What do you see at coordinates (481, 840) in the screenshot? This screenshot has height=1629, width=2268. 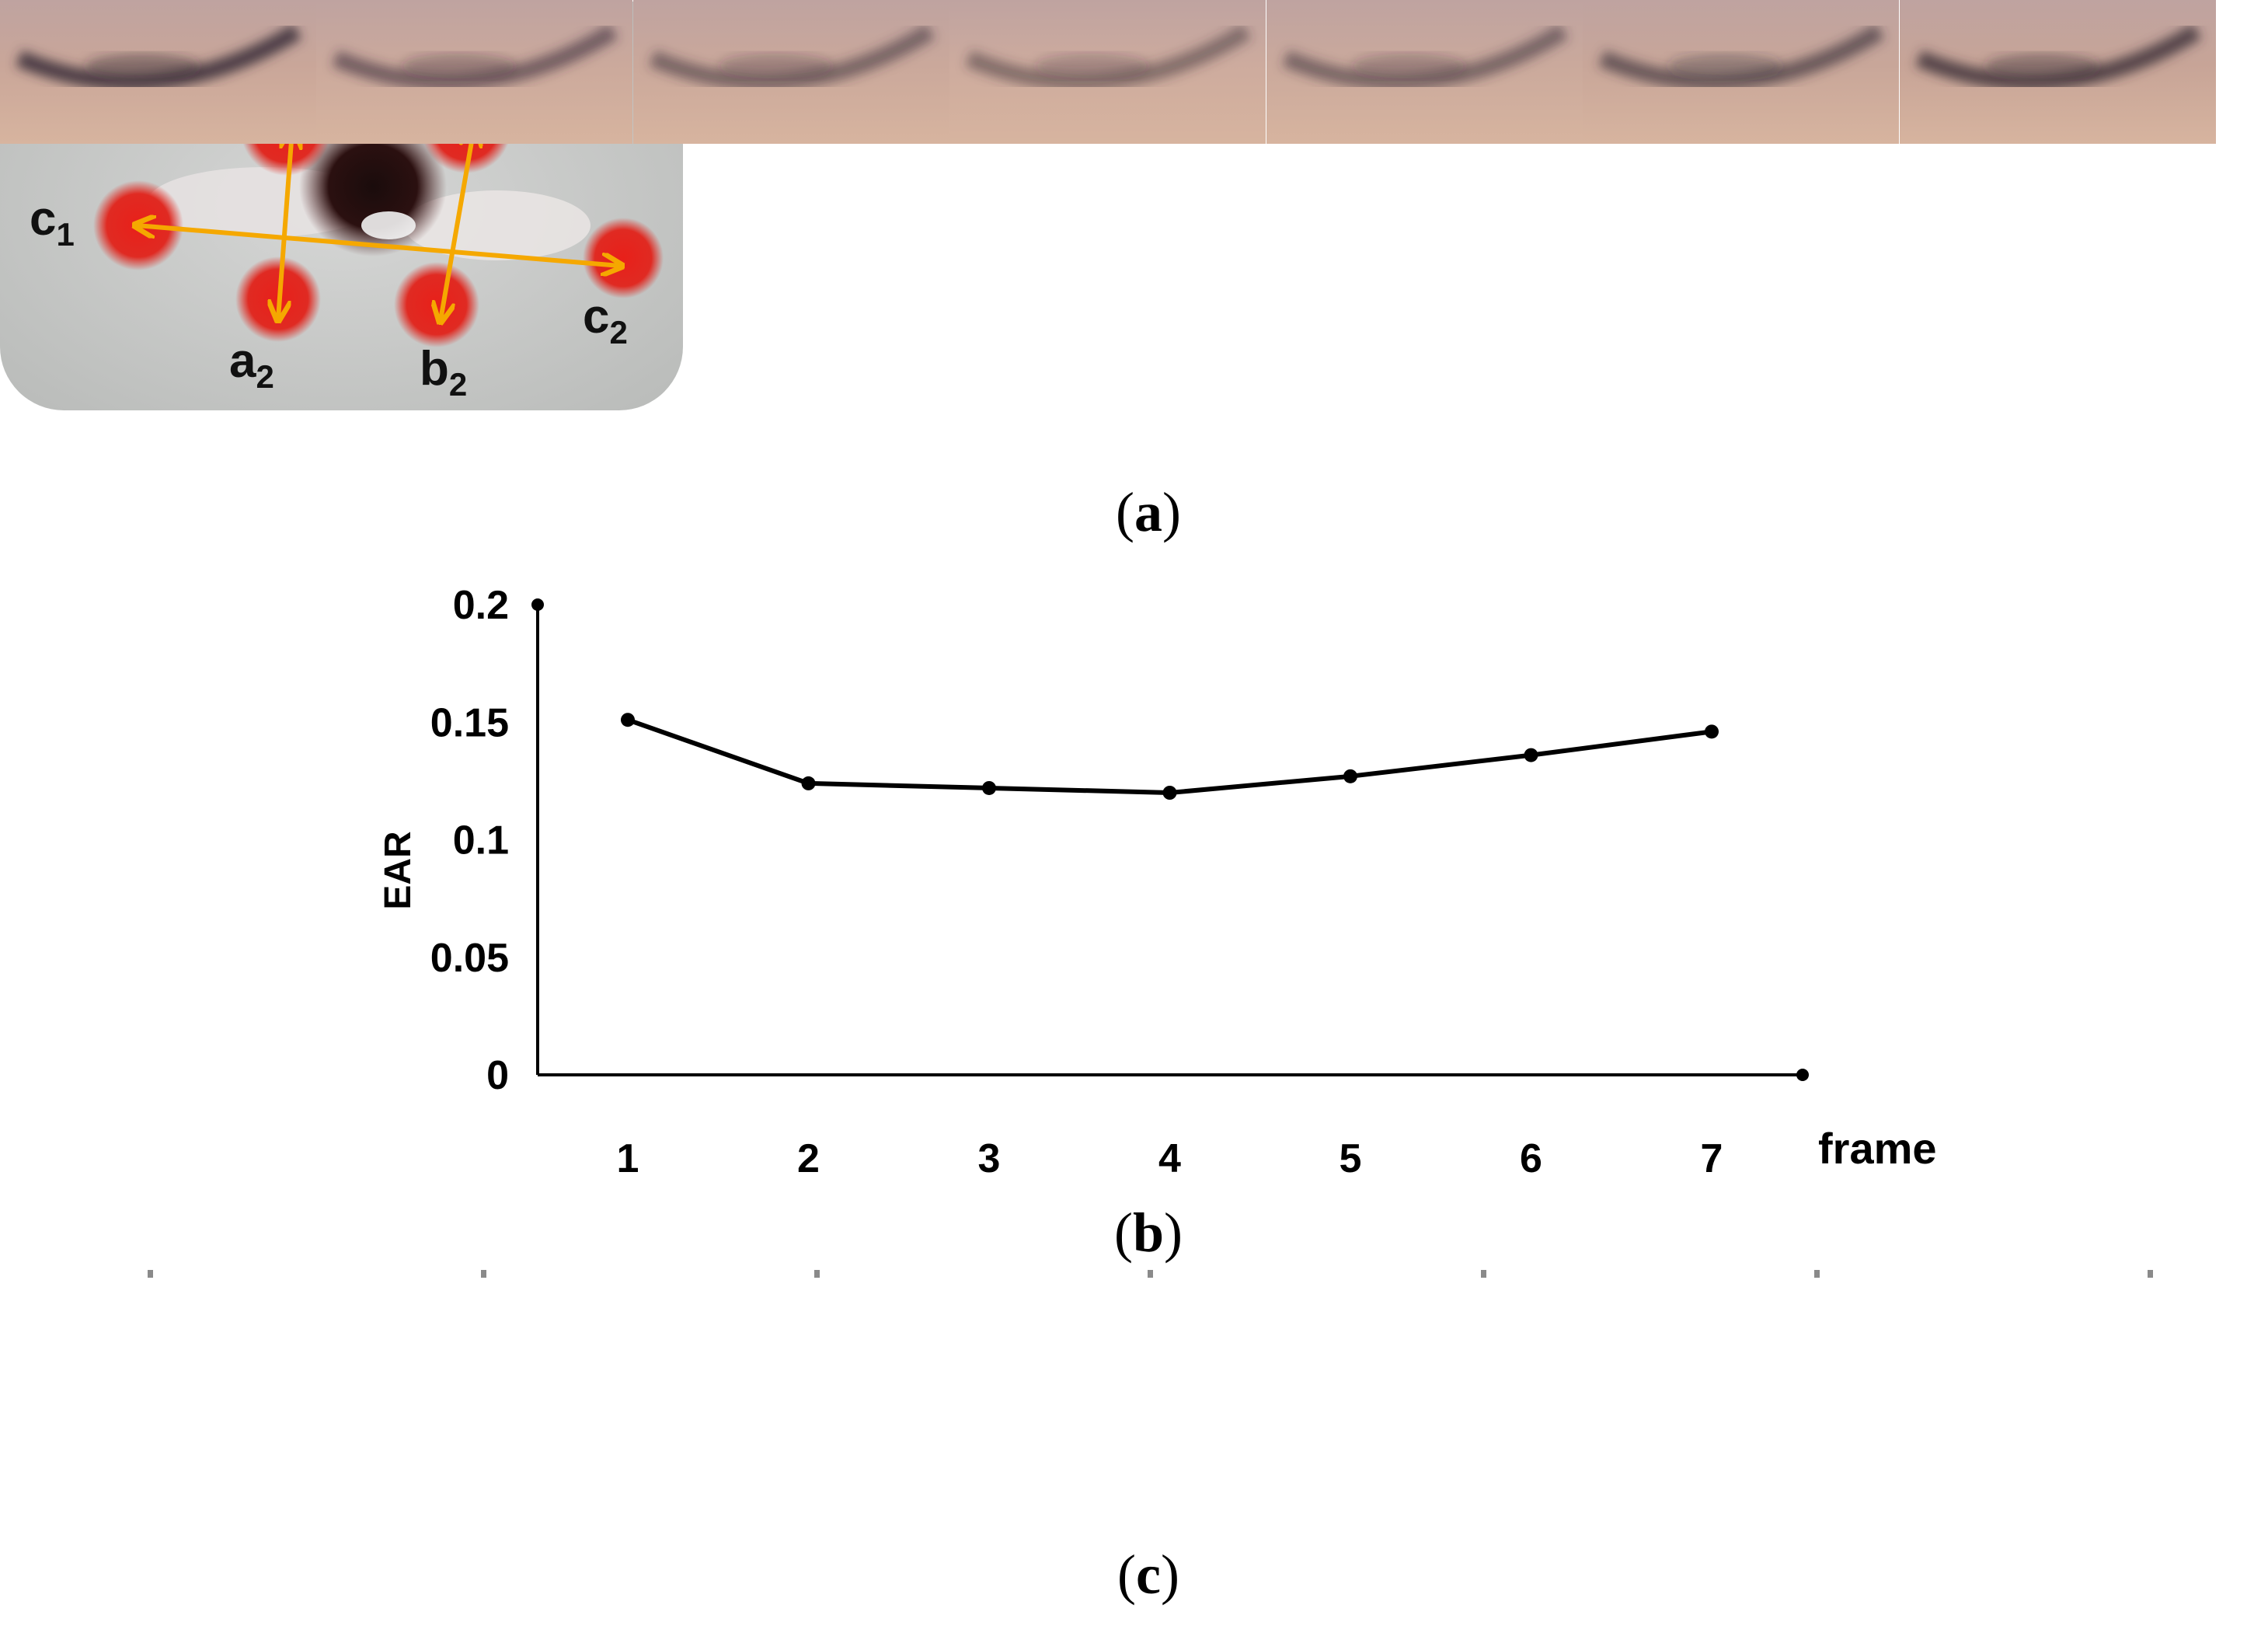 I see `y-tick-label: 0.1` at bounding box center [481, 840].